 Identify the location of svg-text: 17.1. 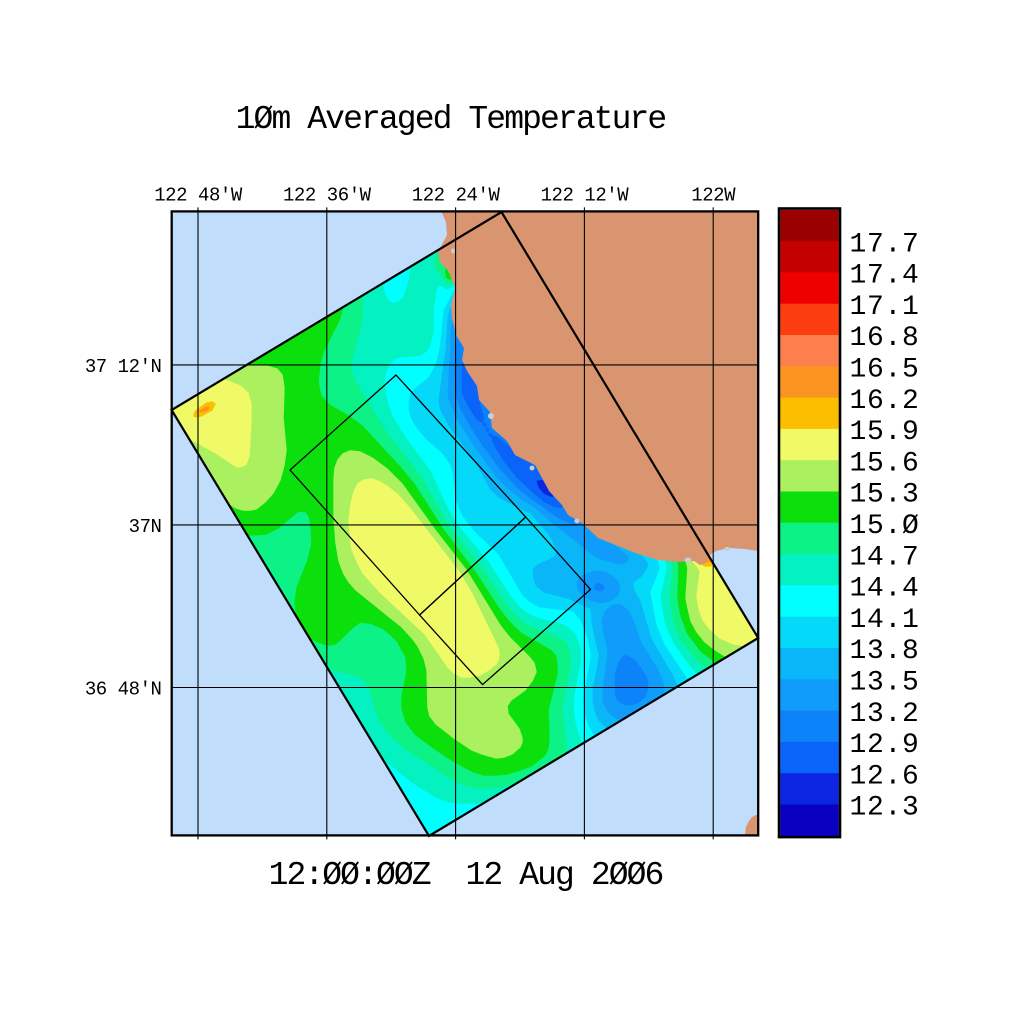
(885, 307).